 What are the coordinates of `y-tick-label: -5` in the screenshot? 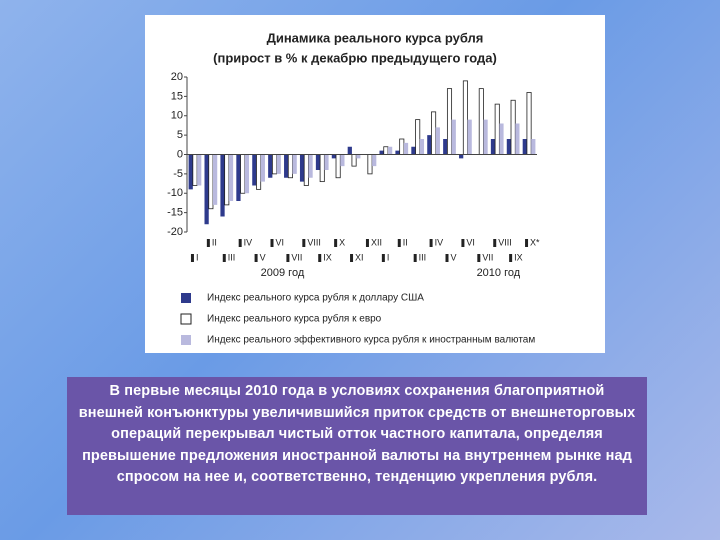 It's located at (178, 174).